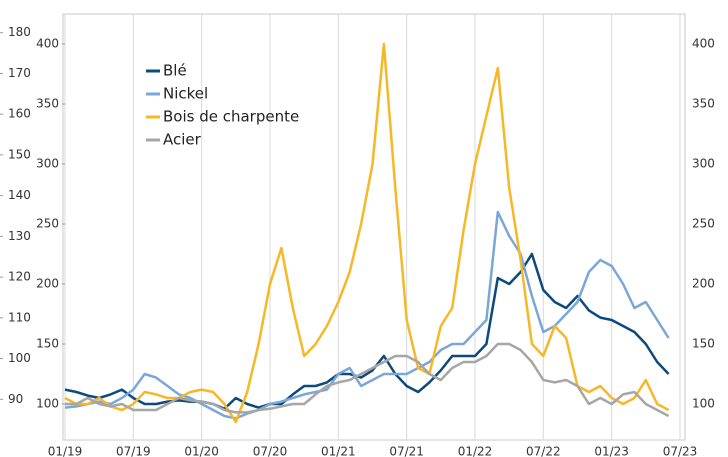  Describe the element at coordinates (703, 284) in the screenshot. I see `y-tick-label-right: 200` at that location.